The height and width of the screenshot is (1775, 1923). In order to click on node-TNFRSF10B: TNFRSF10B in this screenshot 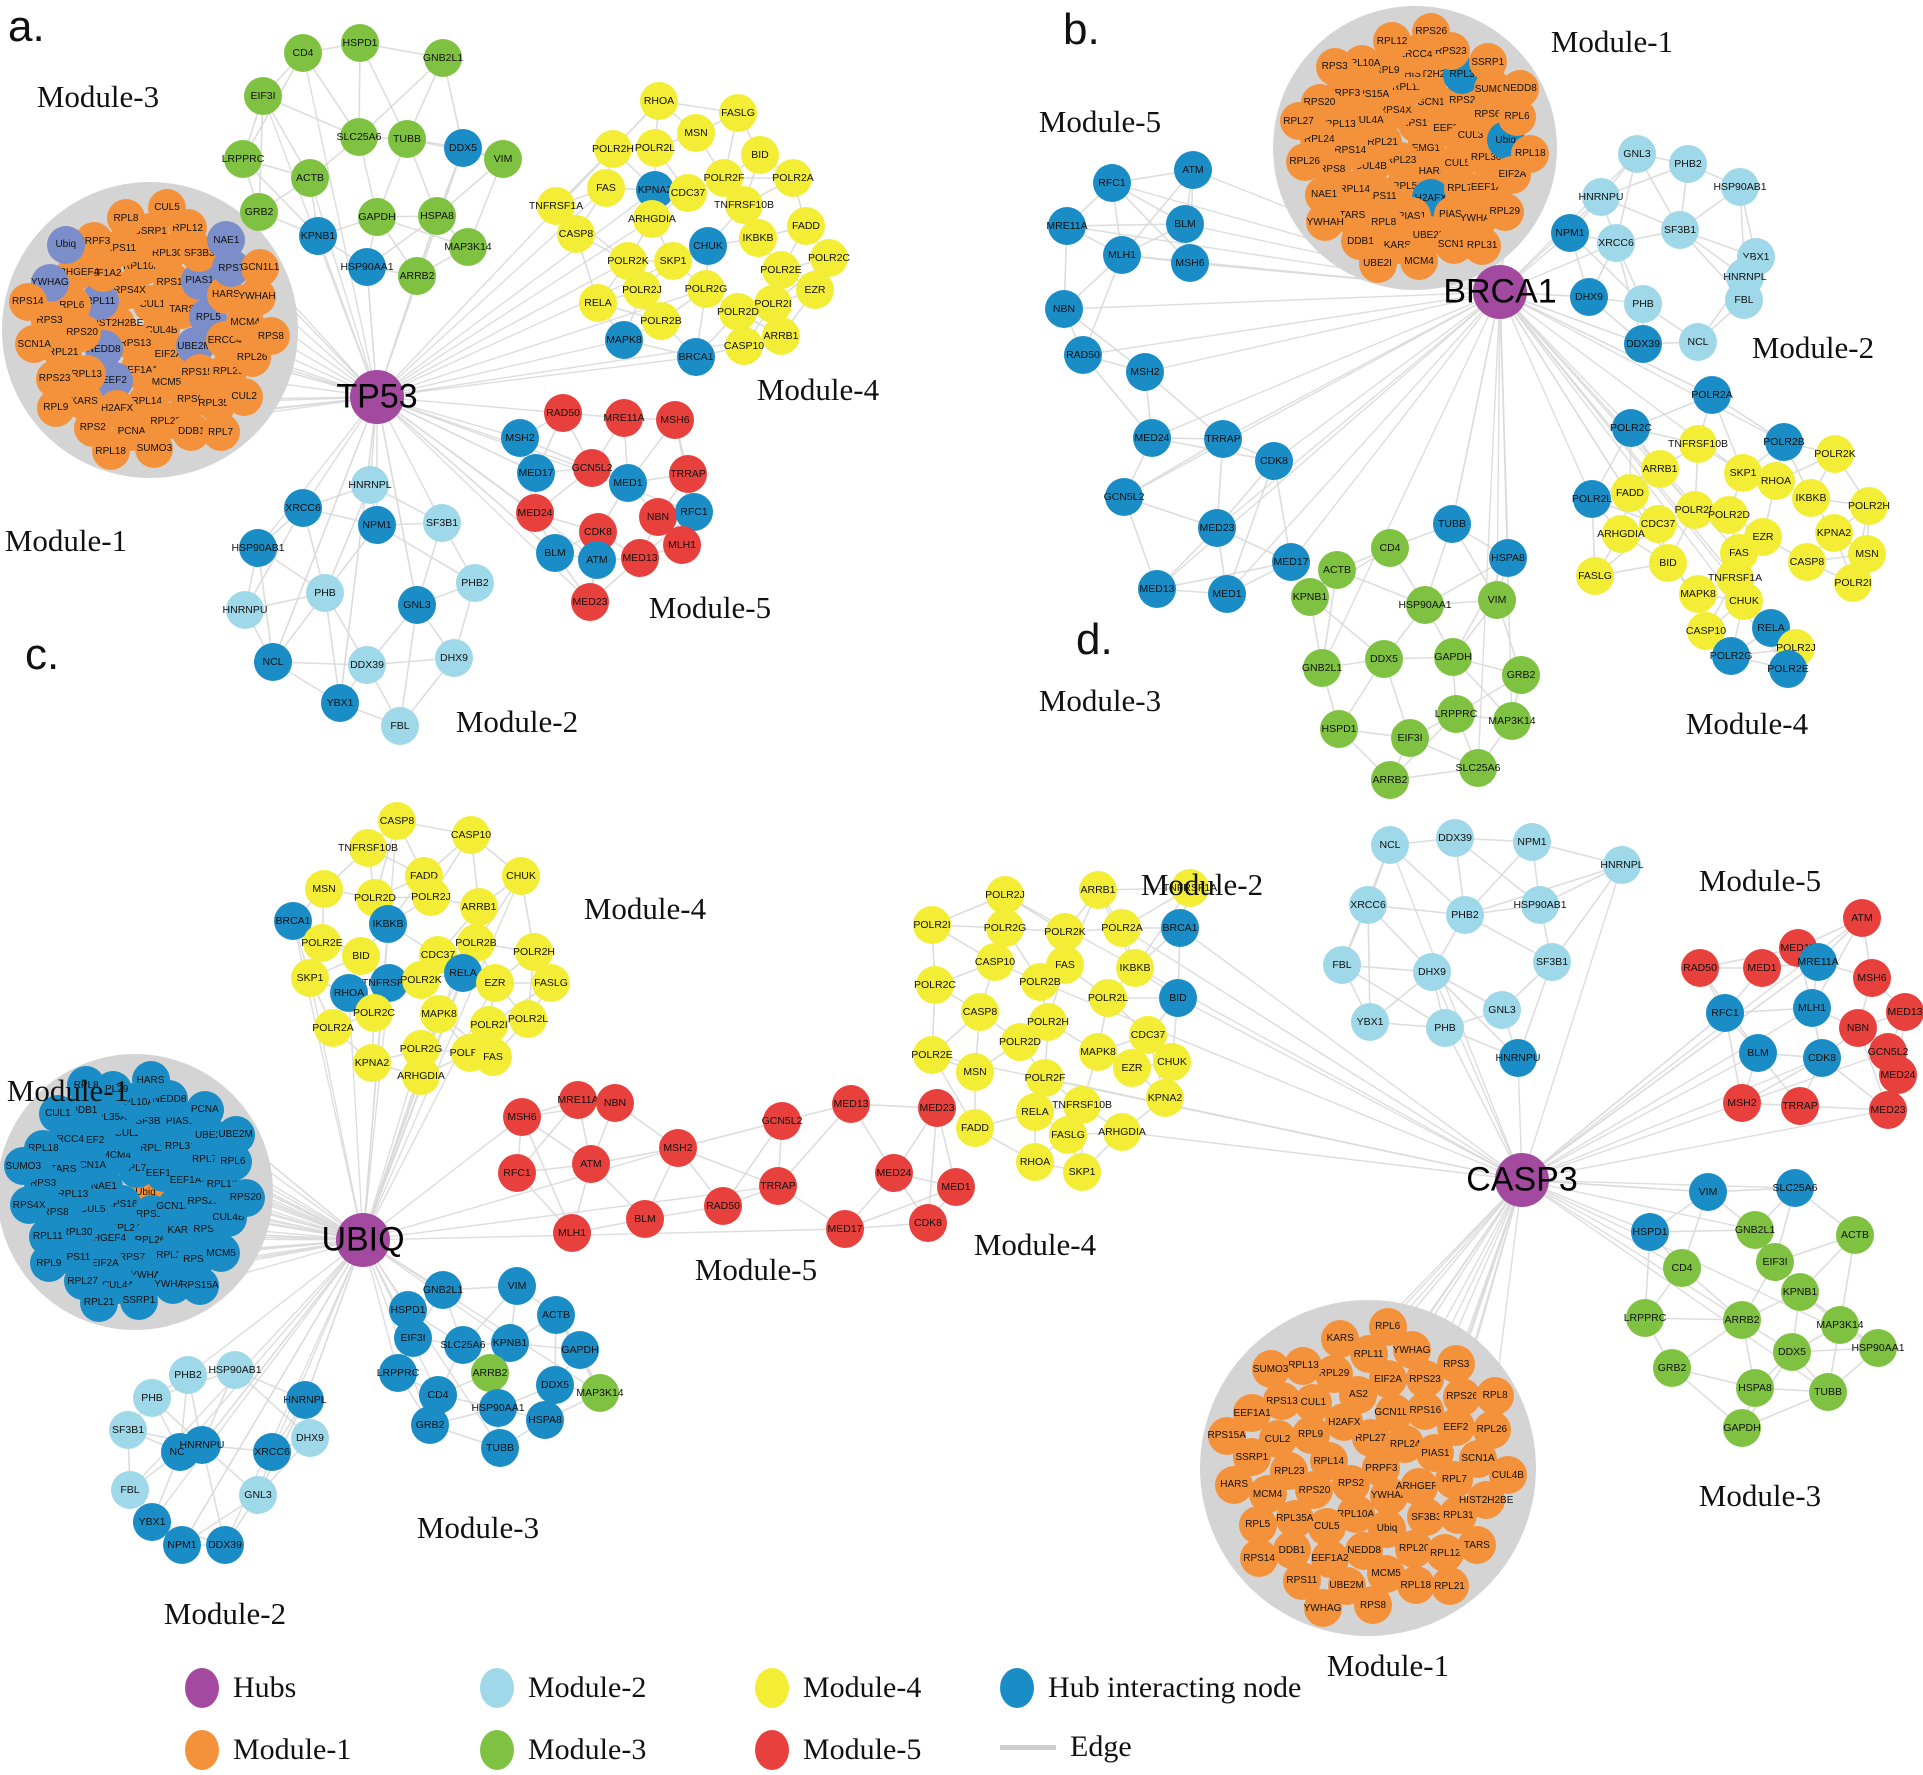, I will do `click(368, 848)`.